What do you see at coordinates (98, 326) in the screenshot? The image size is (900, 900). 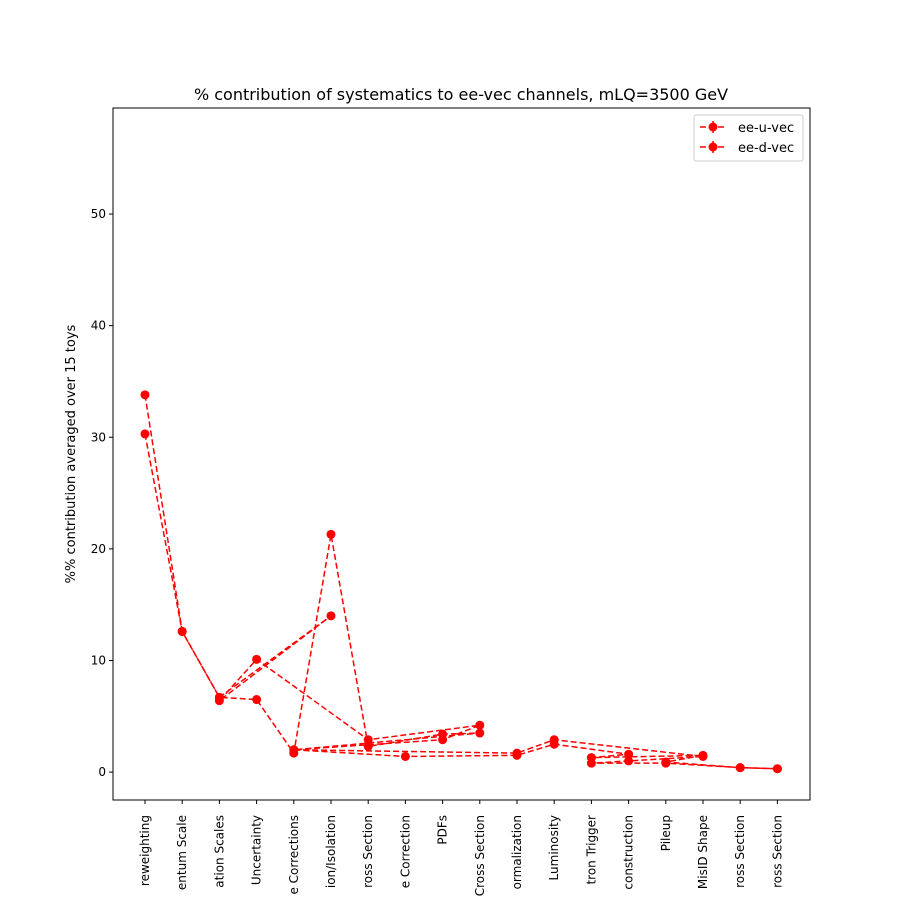 I see `y-tick-label: 40` at bounding box center [98, 326].